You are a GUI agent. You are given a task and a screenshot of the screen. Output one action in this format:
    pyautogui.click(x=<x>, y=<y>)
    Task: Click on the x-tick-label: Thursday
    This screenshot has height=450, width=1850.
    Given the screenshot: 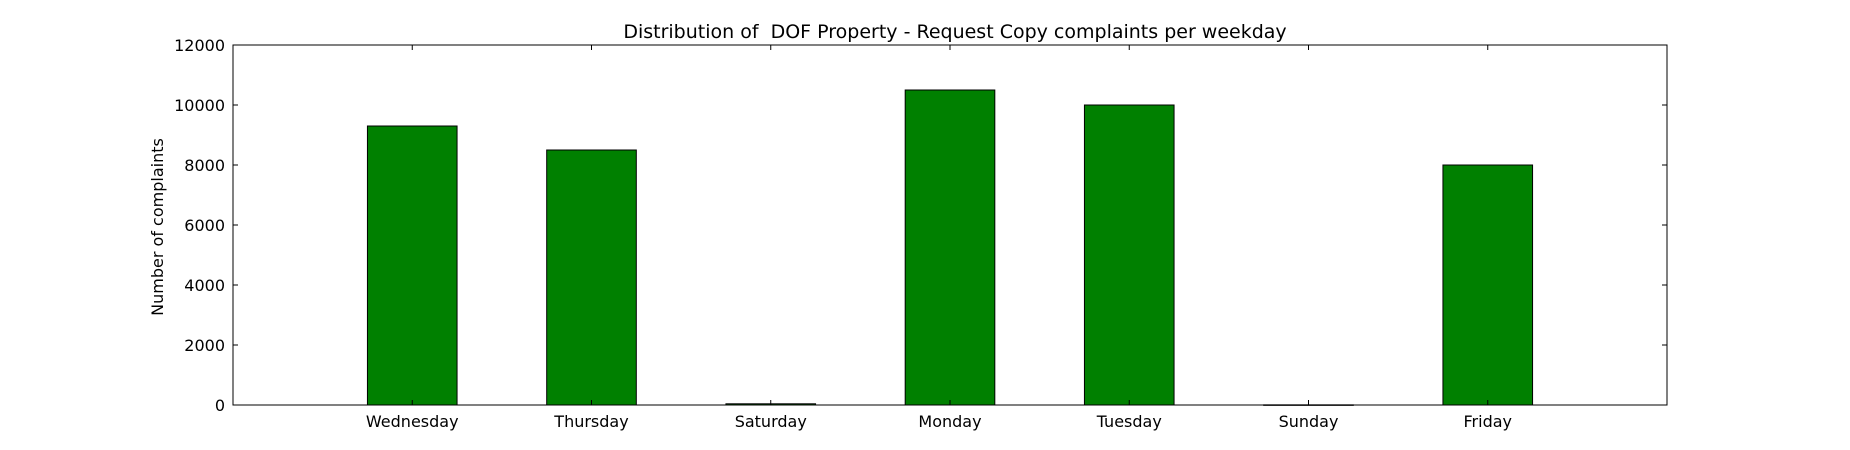 What is the action you would take?
    pyautogui.click(x=590, y=421)
    